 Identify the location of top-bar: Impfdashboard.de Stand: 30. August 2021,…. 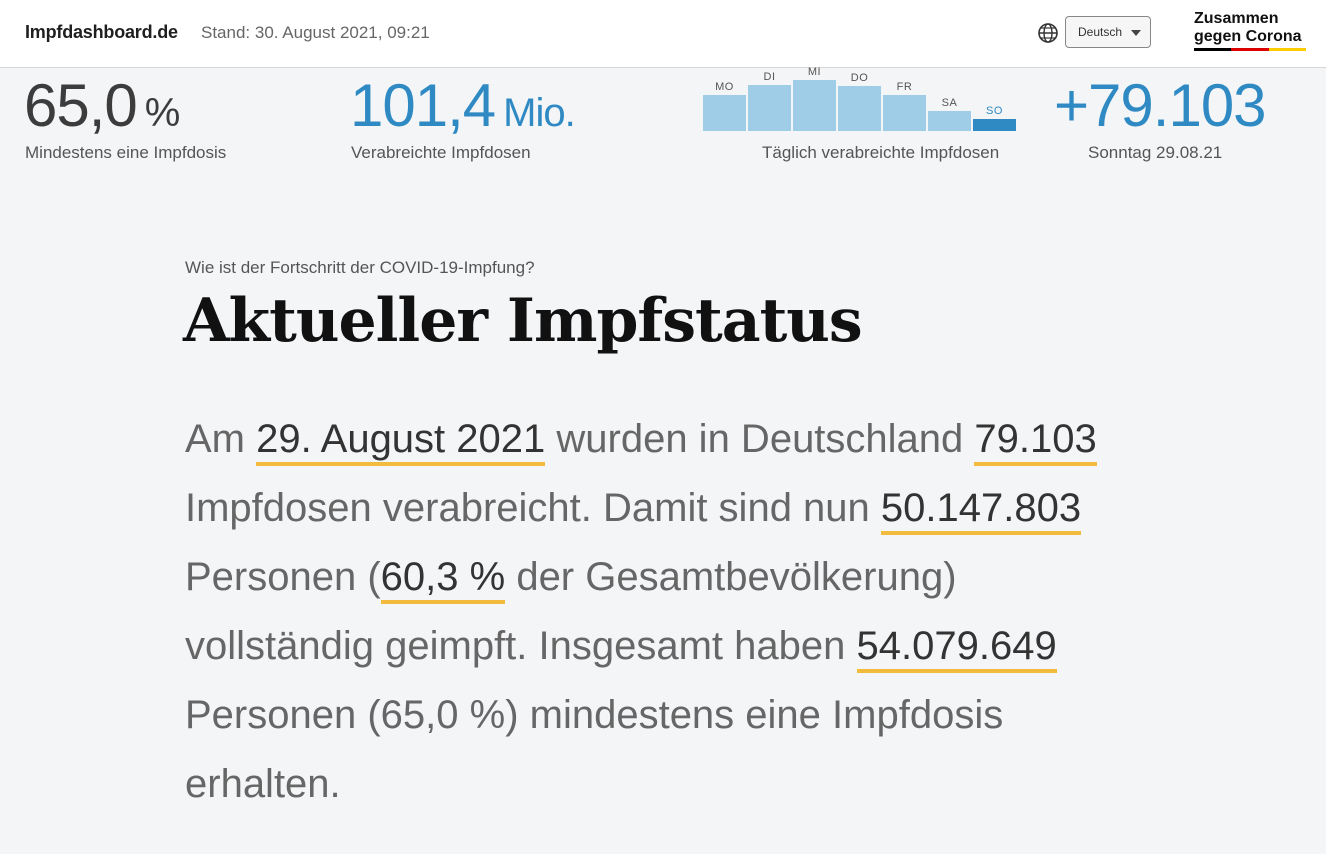
(663, 34).